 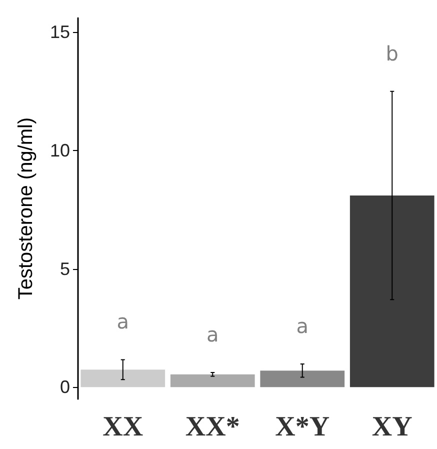 What do you see at coordinates (392, 427) in the screenshot?
I see `x-tick-label: XY` at bounding box center [392, 427].